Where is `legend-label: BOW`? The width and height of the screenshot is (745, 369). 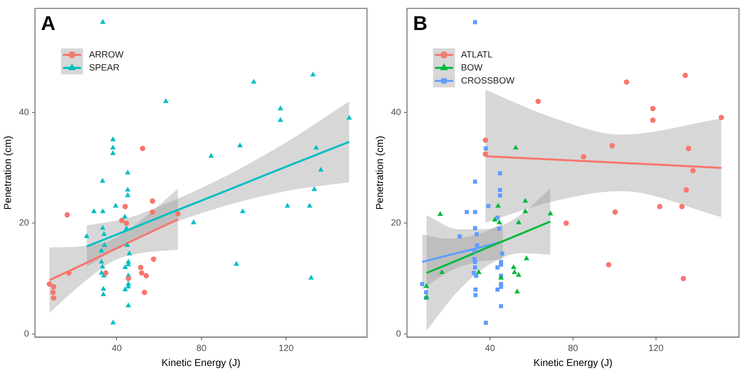
legend-label: BOW is located at coordinates (472, 67).